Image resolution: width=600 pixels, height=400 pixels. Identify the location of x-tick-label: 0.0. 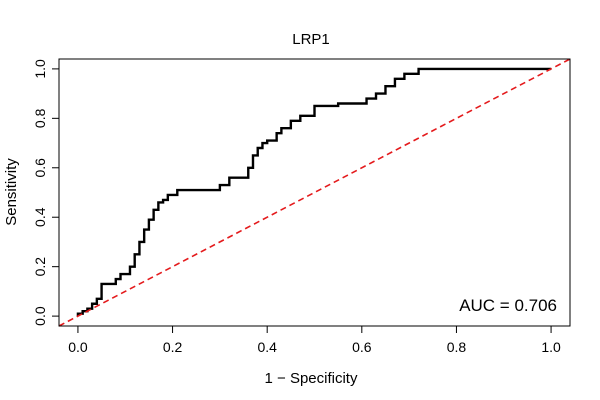
(78, 347).